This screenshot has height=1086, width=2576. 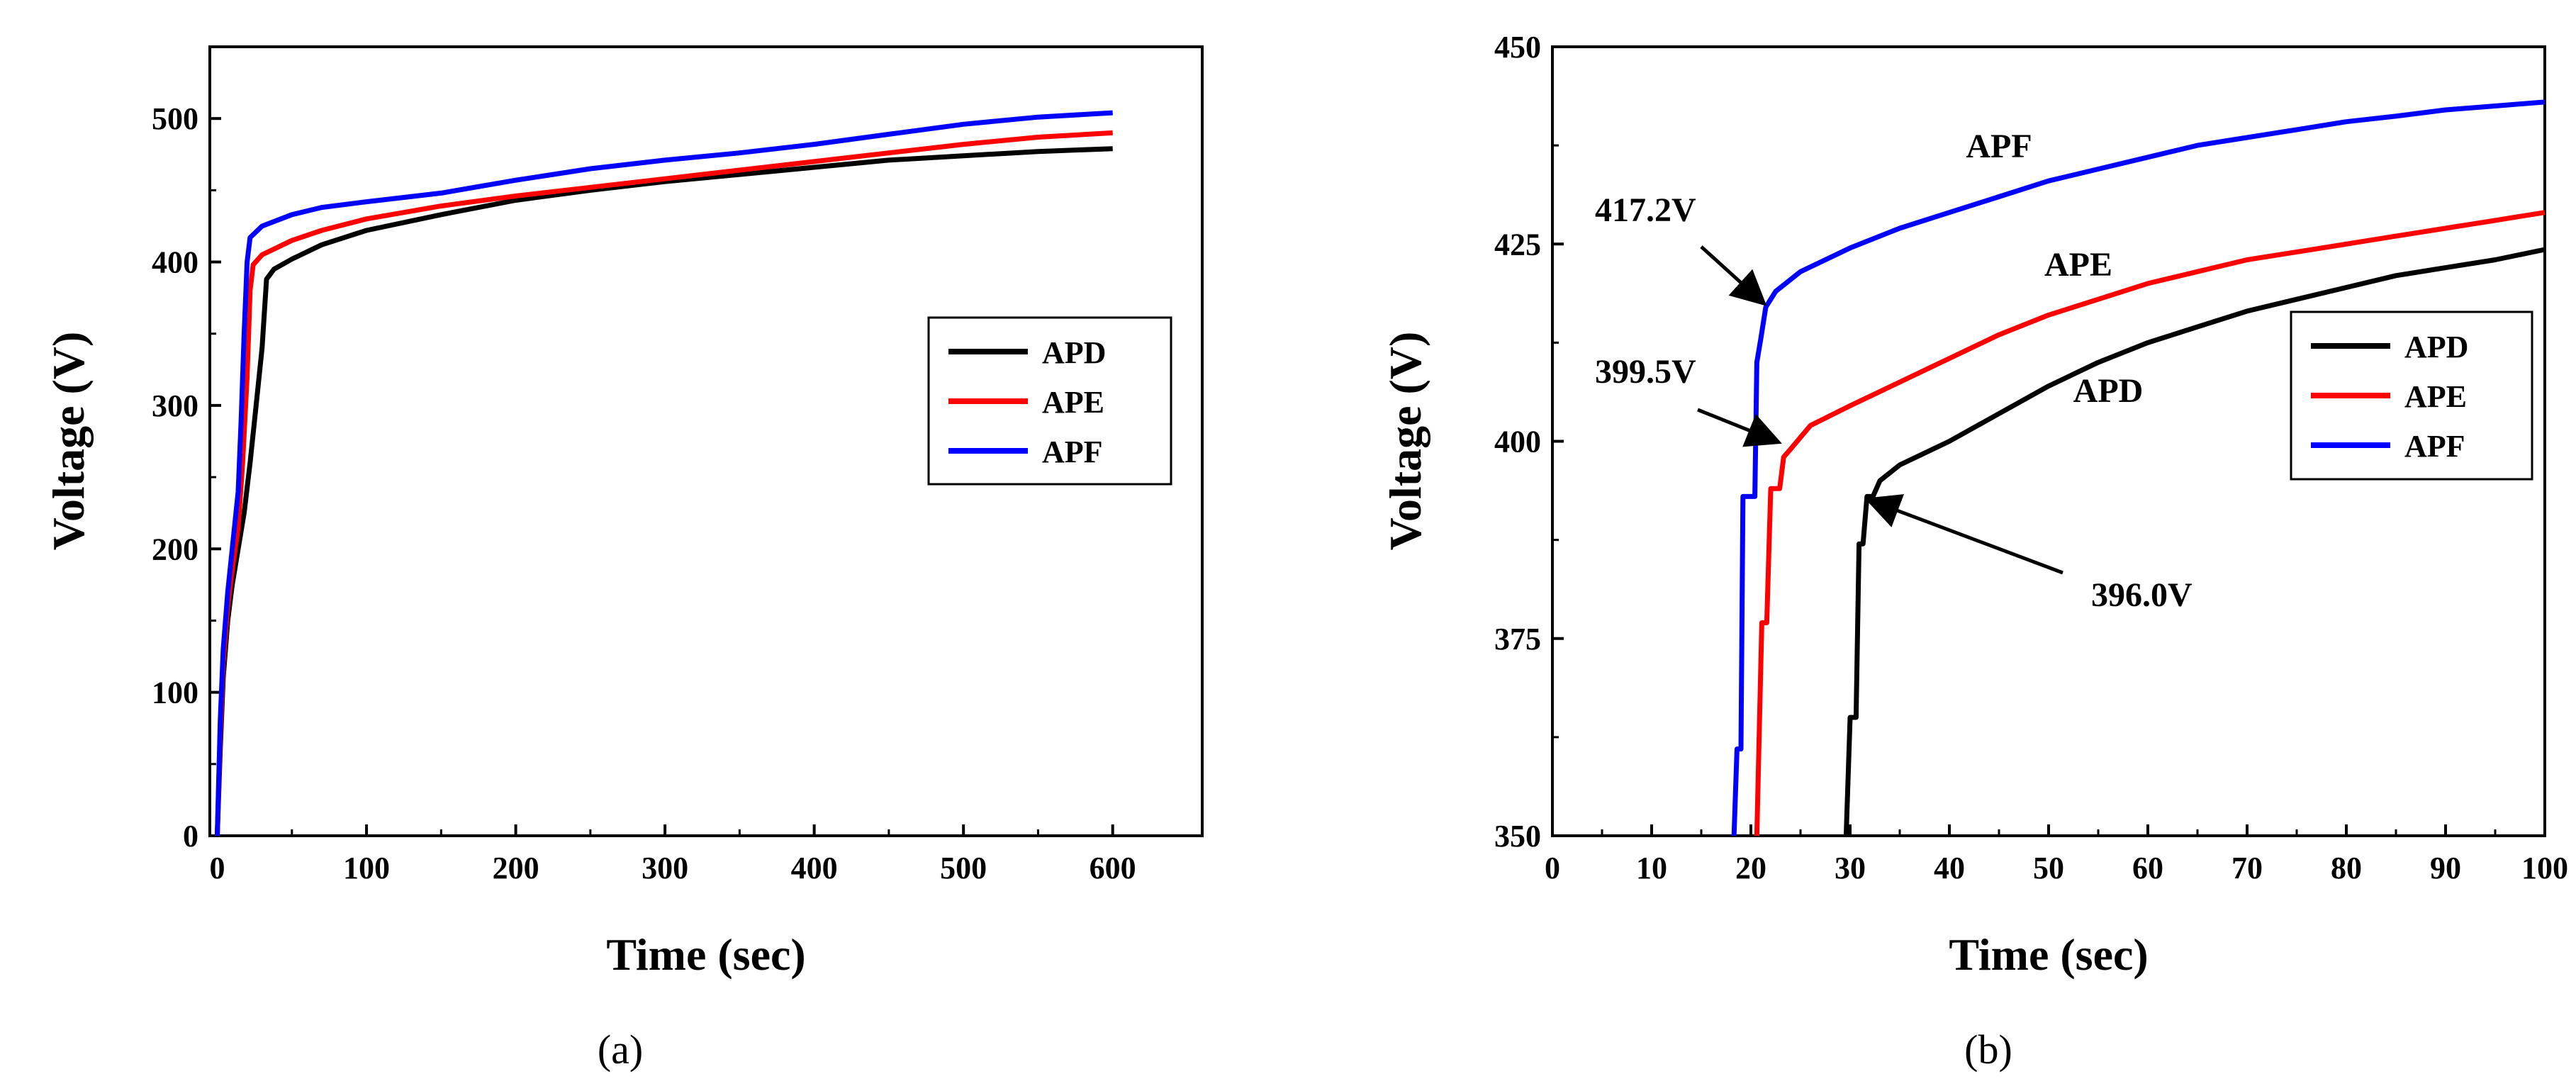 I want to click on x-tick-label-a-300: 300, so click(x=665, y=868).